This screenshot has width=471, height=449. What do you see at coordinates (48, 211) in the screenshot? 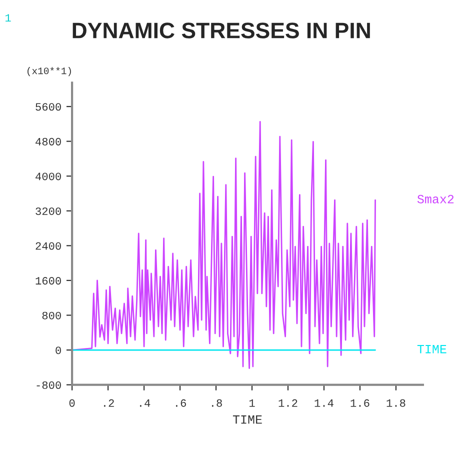
I see `y-tick-label: 3200` at bounding box center [48, 211].